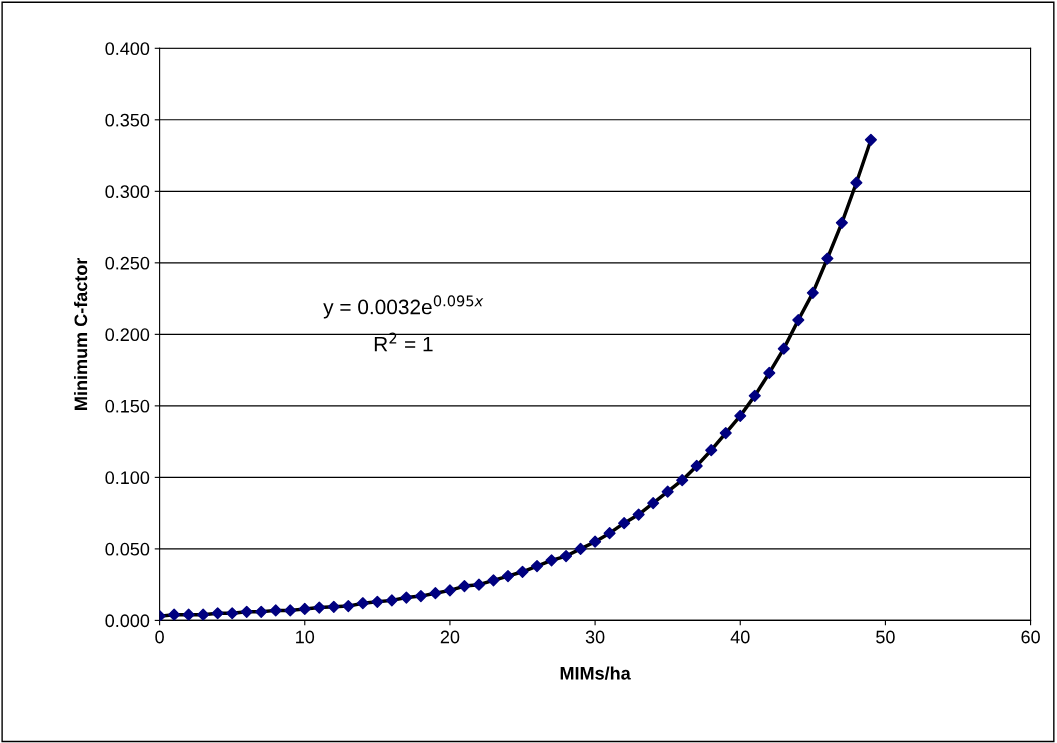 This screenshot has height=743, width=1057. Describe the element at coordinates (595, 637) in the screenshot. I see `x-tick-label: 30` at that location.